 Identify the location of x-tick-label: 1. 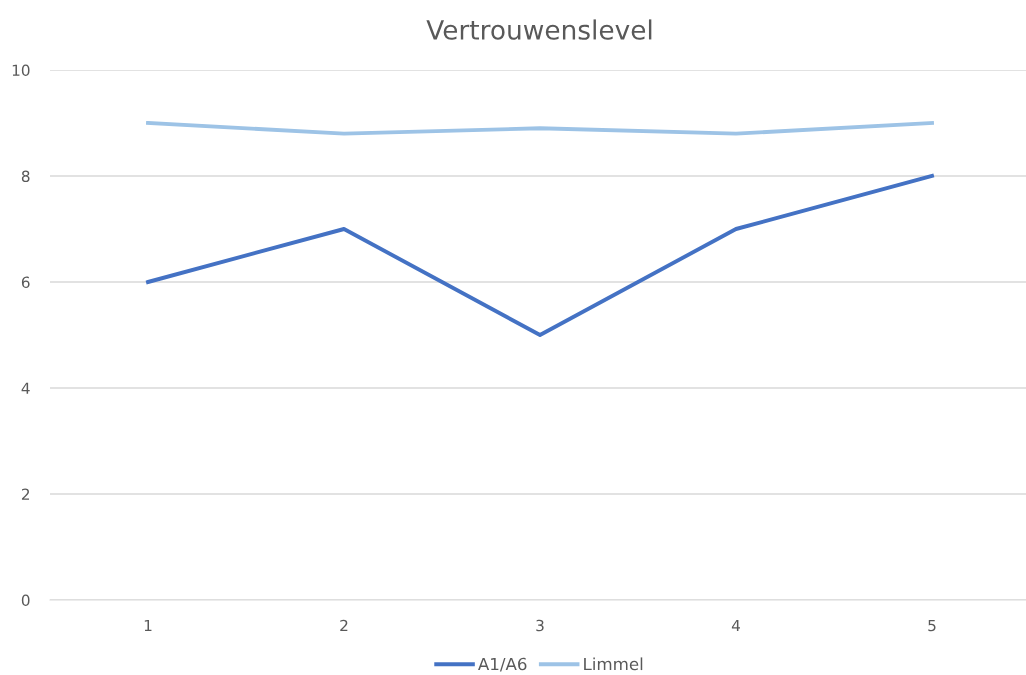
(148, 625).